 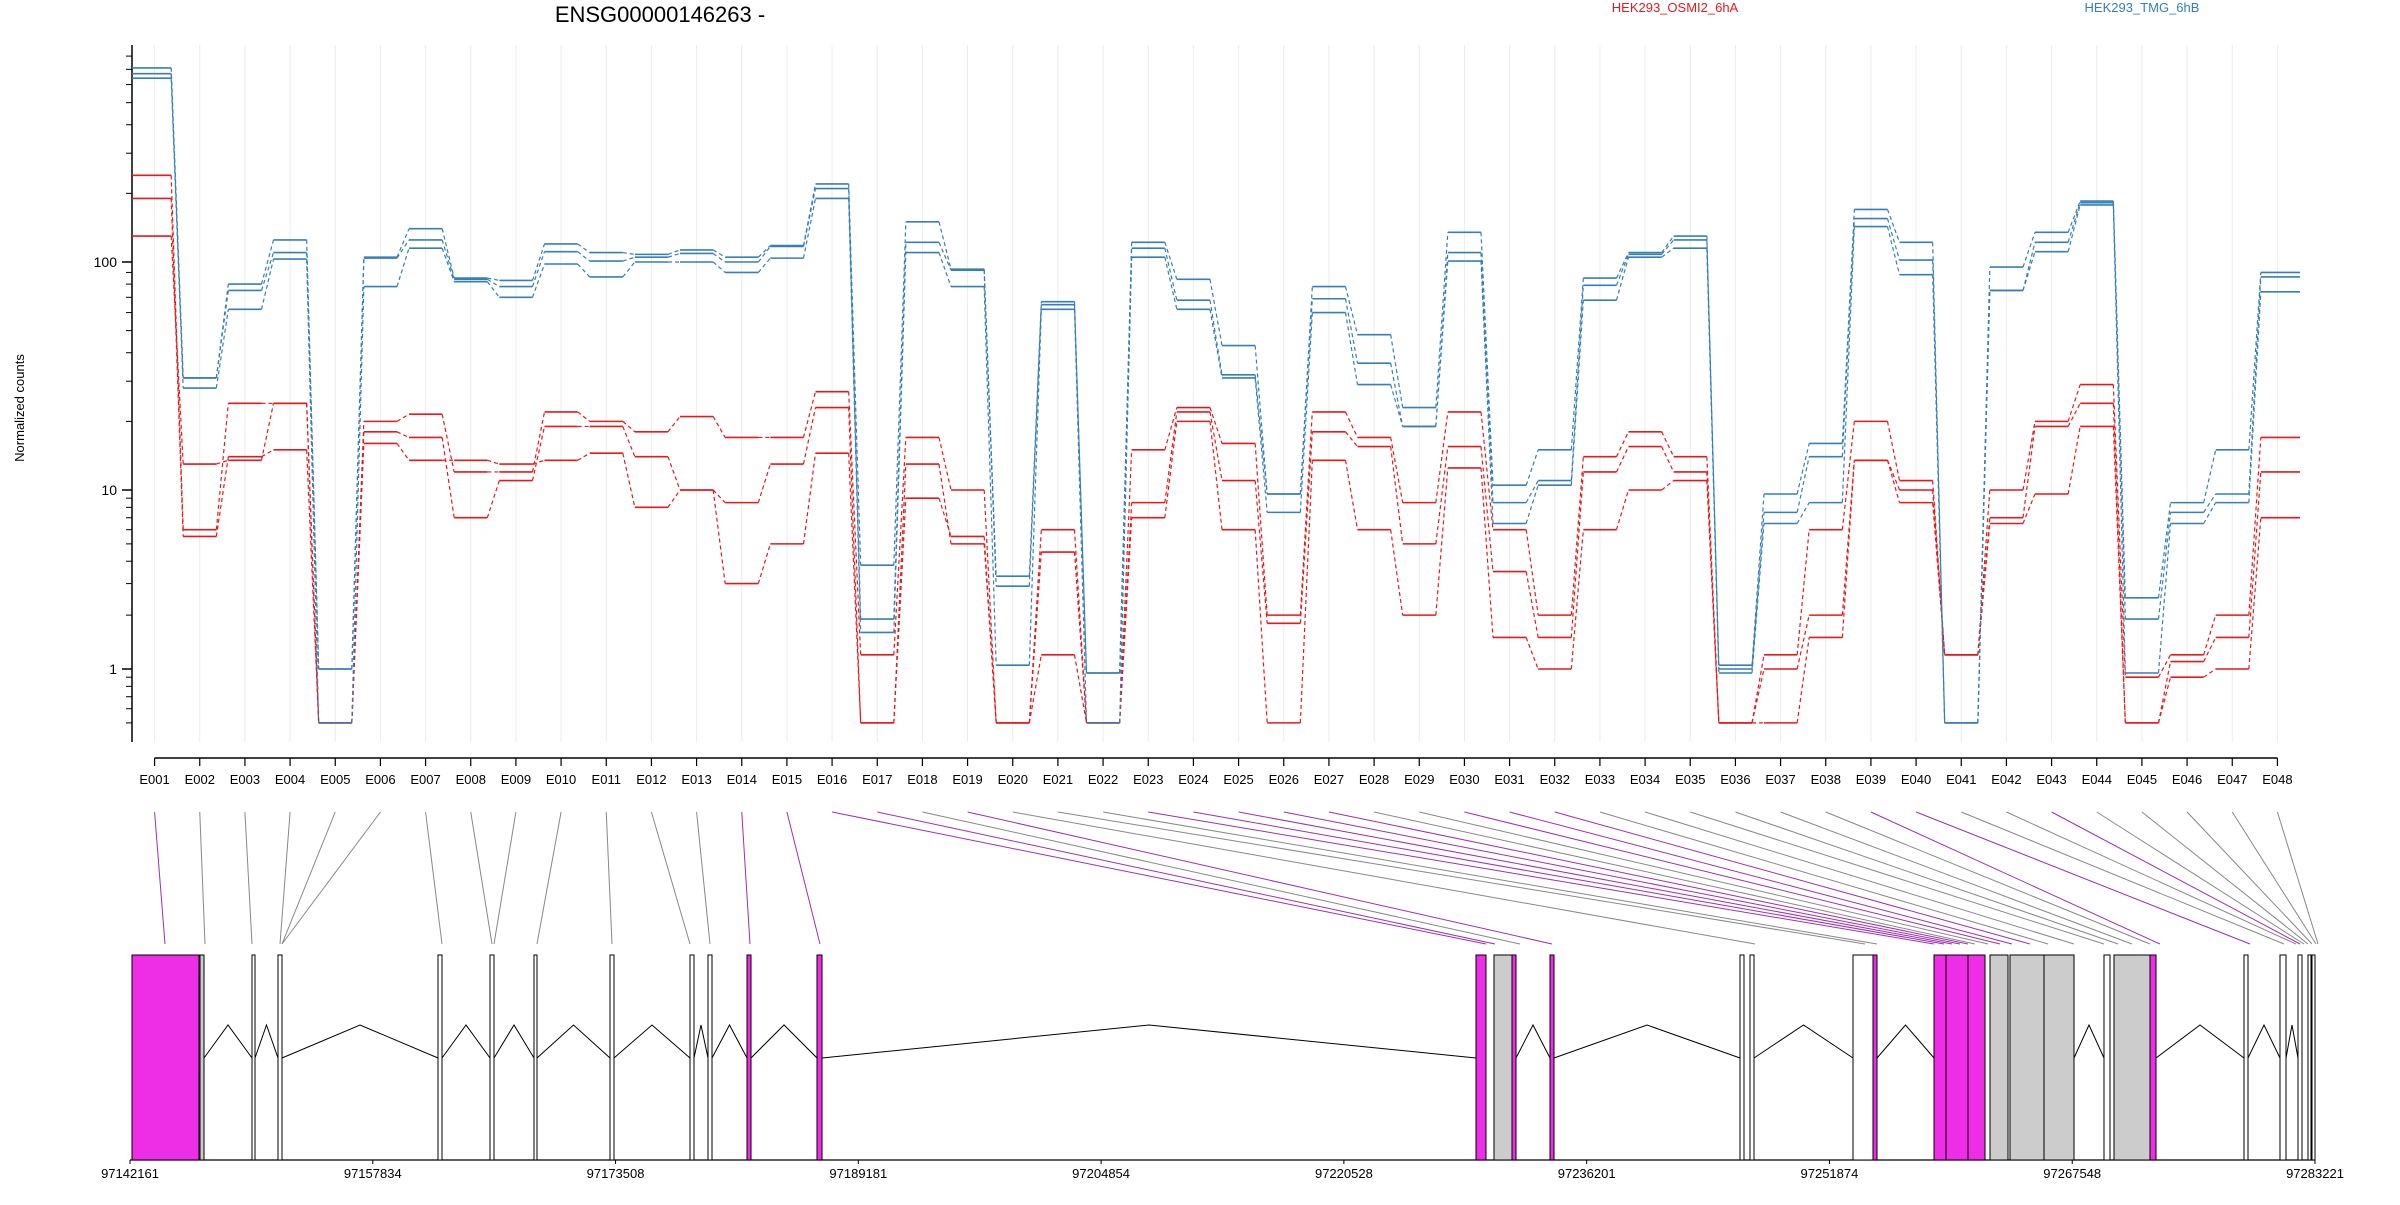 I want to click on x-tick-label: E004, so click(x=290, y=779).